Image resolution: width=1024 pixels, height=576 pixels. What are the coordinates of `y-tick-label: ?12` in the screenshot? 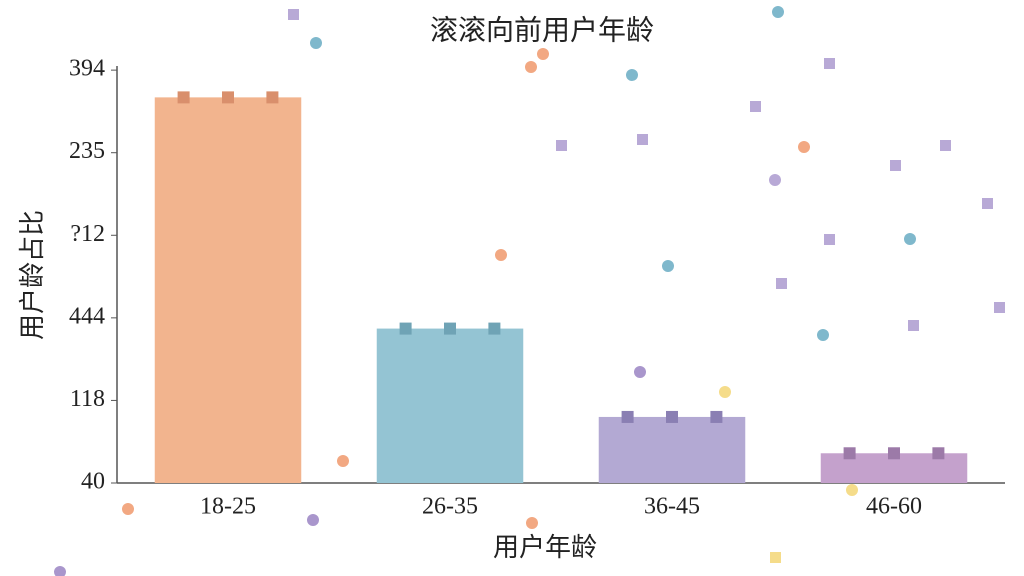 It's located at (87, 234).